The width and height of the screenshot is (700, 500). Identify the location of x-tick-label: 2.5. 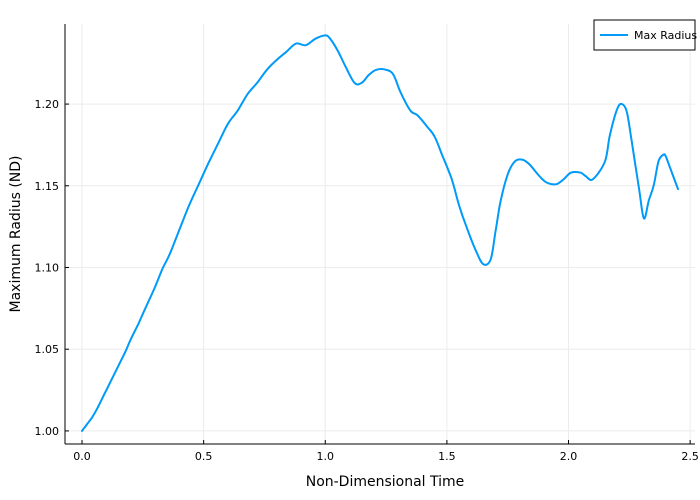
(690, 456).